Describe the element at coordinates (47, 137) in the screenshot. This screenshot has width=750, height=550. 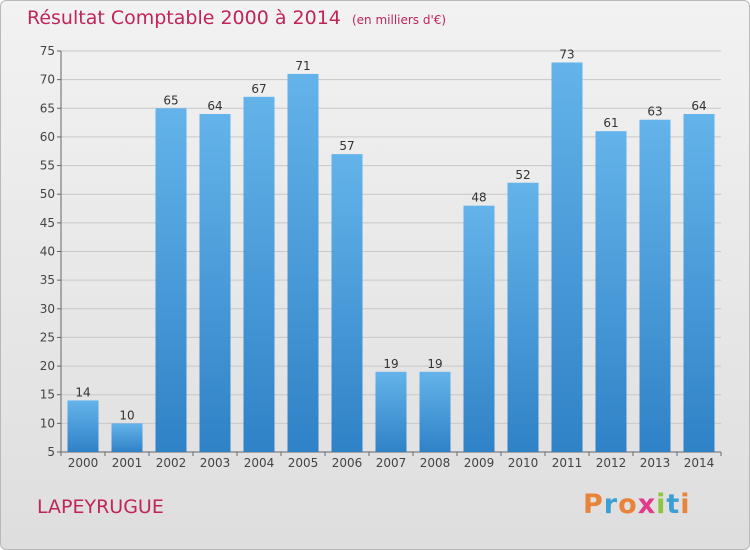
I see `y-tick-label: 60` at that location.